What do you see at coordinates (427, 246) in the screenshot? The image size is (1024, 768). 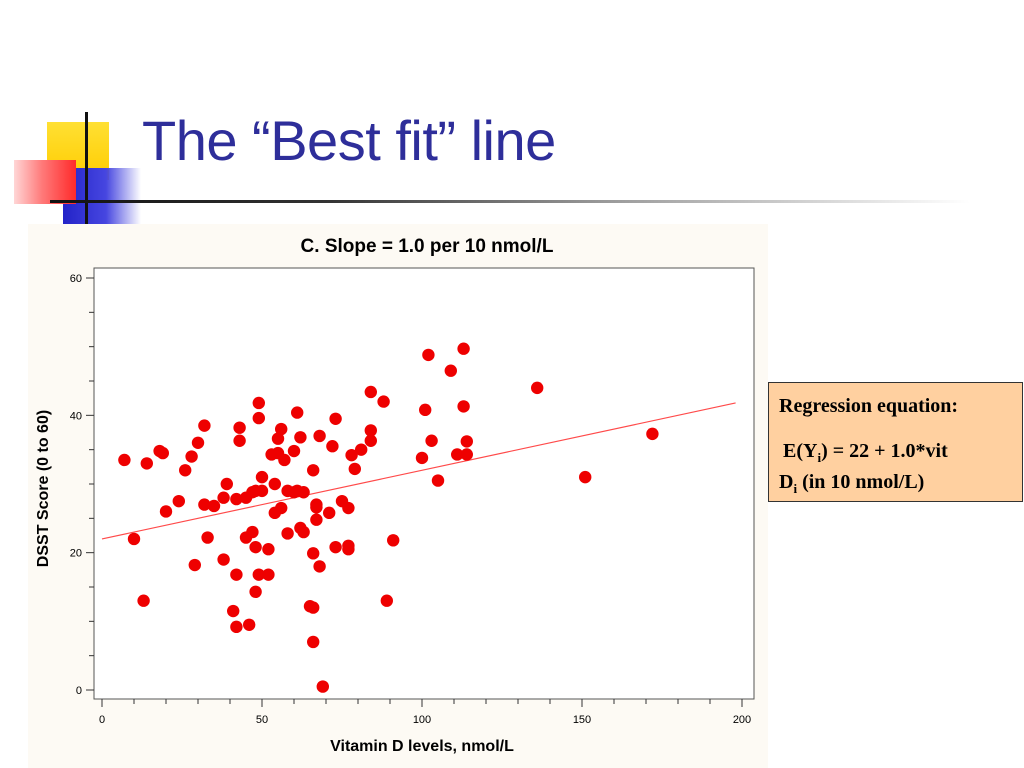 I see `chart-title: C. Slope = 1.0 per 10 nmol/L` at bounding box center [427, 246].